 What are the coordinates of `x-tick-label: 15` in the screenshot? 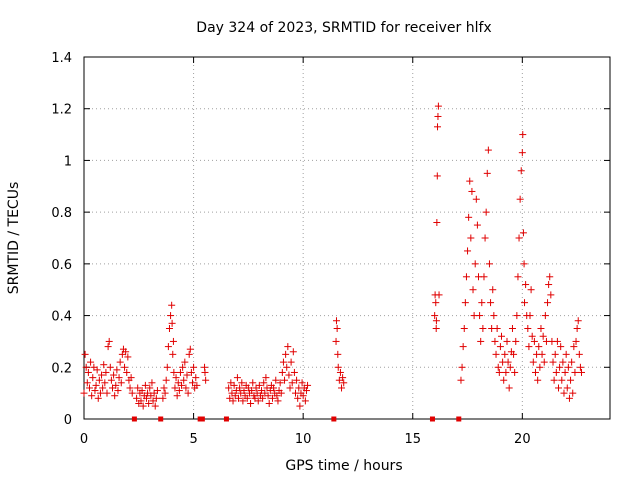 It's located at (412, 439).